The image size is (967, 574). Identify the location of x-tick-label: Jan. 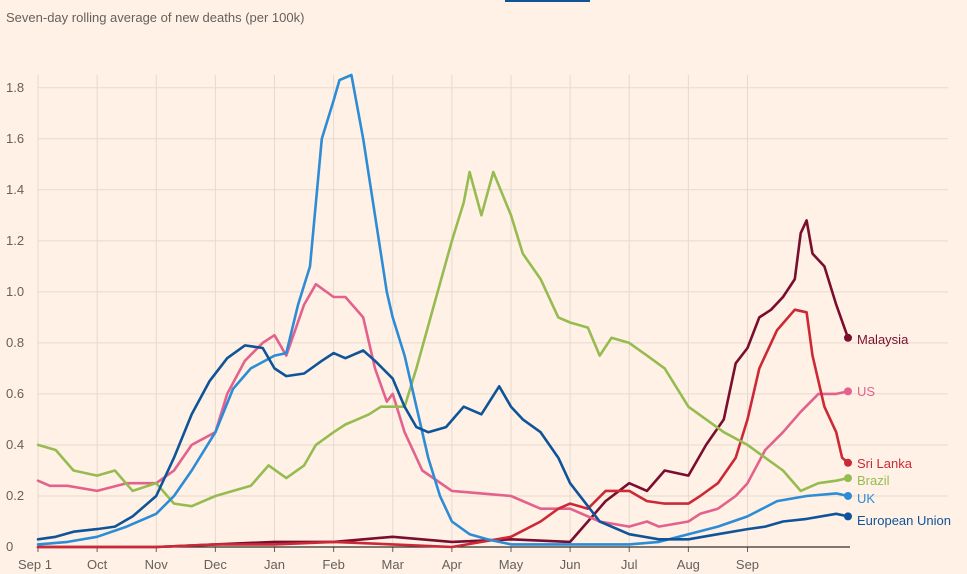
(274, 564).